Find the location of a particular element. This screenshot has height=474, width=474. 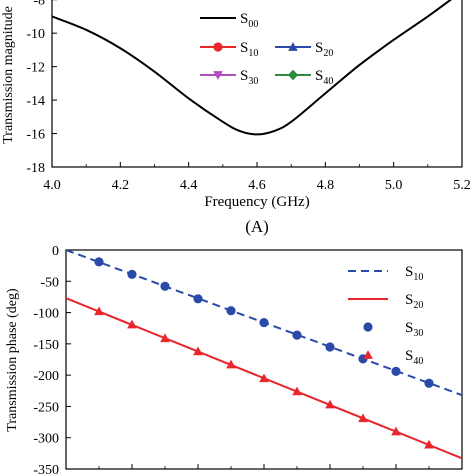

x-tick-label: 4.4 is located at coordinates (189, 185).